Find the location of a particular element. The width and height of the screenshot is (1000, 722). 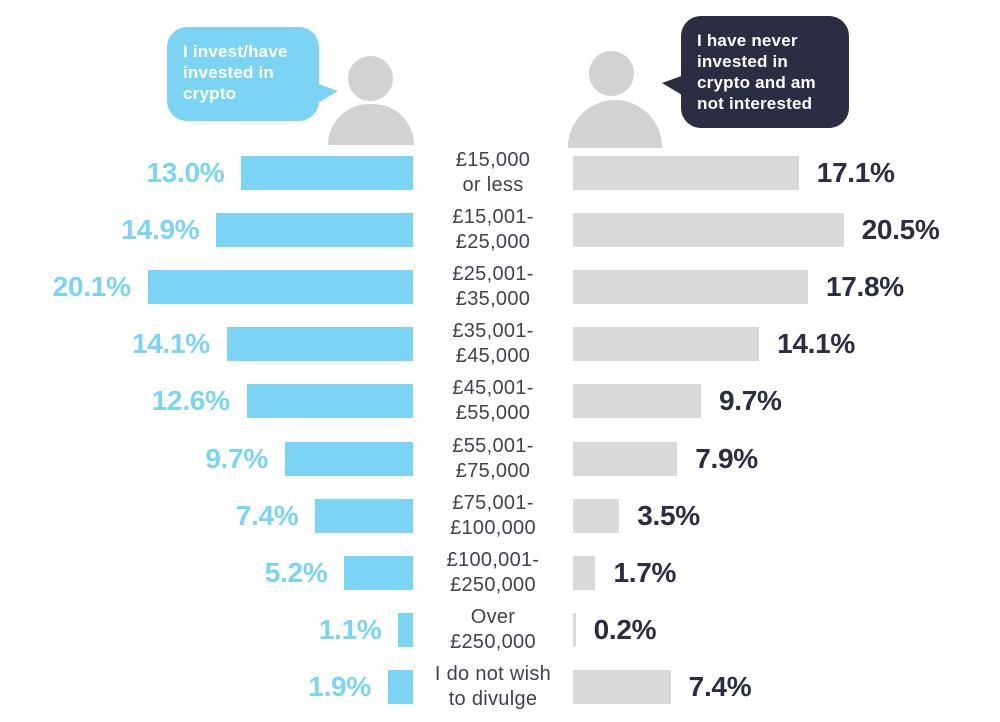

never-value-label: 17.1% is located at coordinates (855, 172).